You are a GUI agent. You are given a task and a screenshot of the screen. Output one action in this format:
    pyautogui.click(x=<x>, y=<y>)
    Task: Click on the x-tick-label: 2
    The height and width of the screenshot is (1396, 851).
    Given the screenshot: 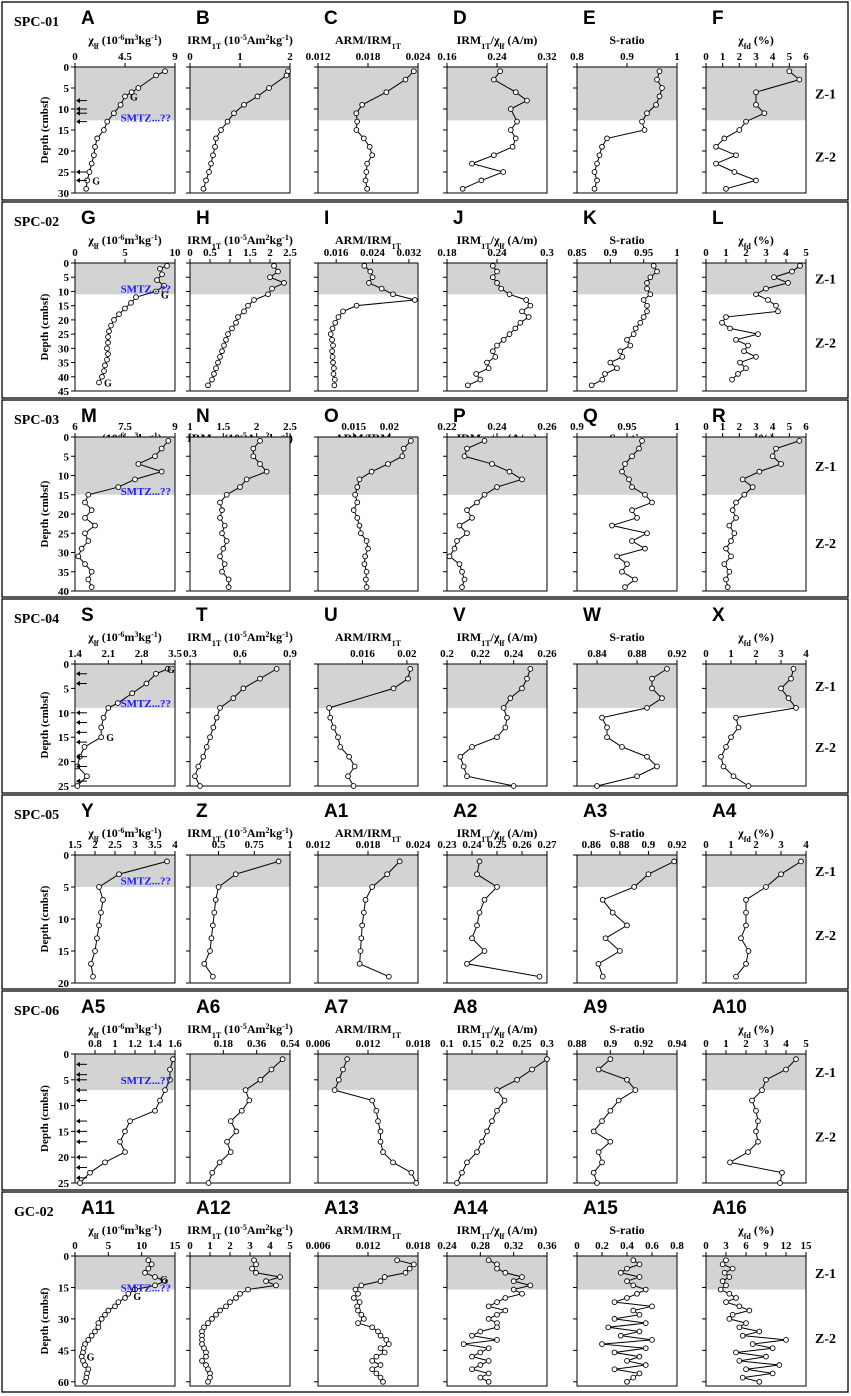 What is the action you would take?
    pyautogui.click(x=740, y=57)
    